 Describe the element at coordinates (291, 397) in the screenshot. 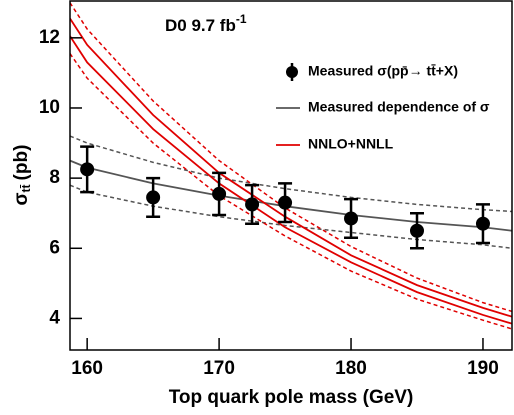

I see `x-axis-label: Top quark pole mass (GeV)` at that location.